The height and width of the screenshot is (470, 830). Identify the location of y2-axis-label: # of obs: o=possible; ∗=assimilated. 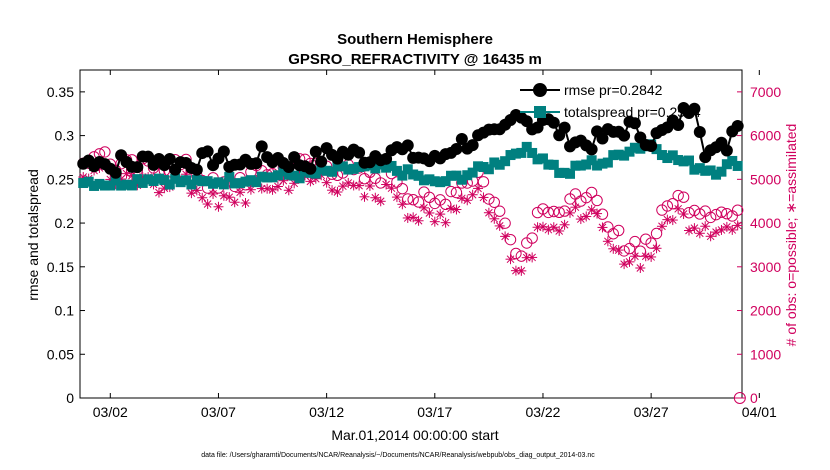
(791, 235).